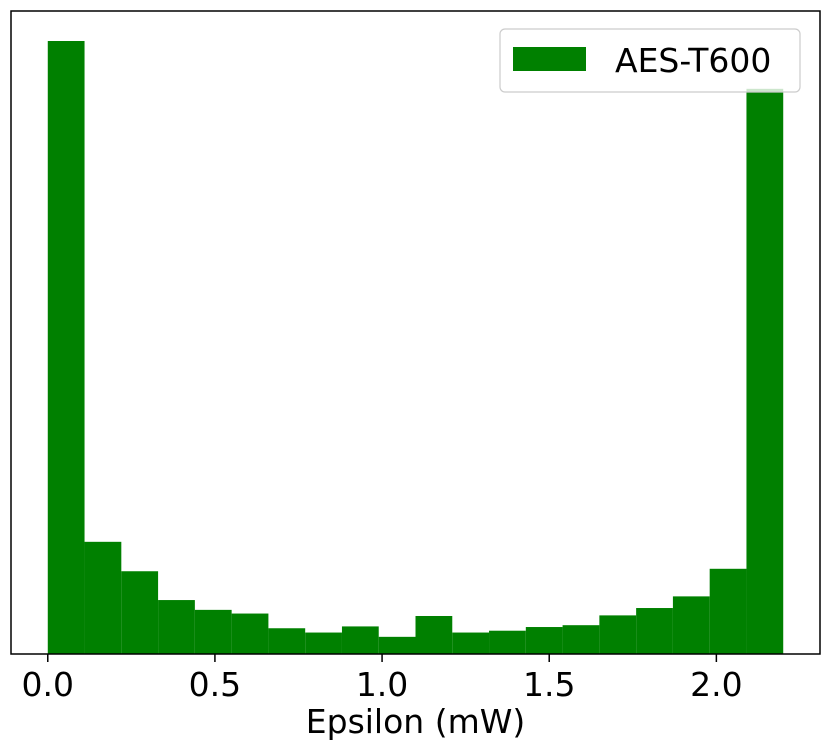  Describe the element at coordinates (415, 721) in the screenshot. I see `x-axis-label: Epsilon (mW)` at that location.